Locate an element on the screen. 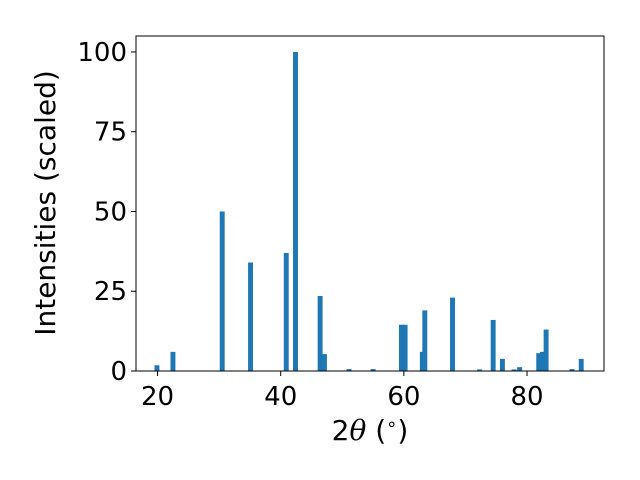  x-tick-label: 20 is located at coordinates (157, 397).